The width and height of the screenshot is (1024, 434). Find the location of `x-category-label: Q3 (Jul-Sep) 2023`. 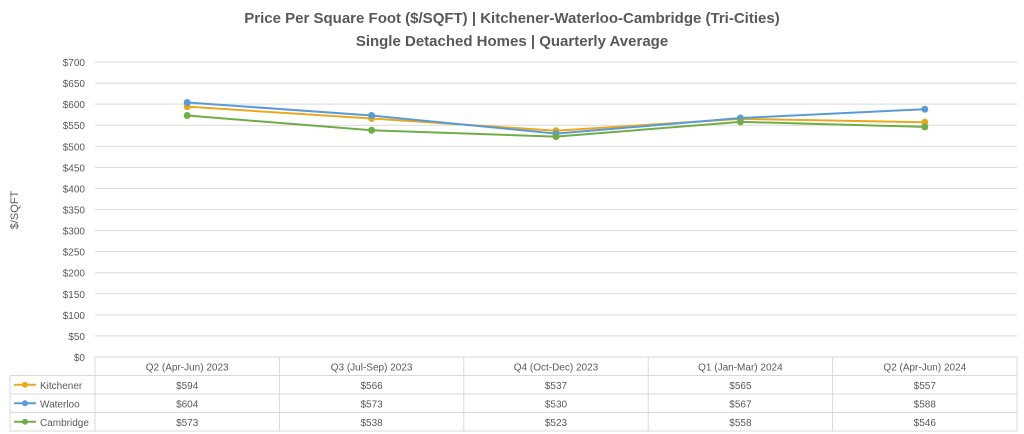

x-category-label: Q3 (Jul-Sep) 2023 is located at coordinates (372, 367).